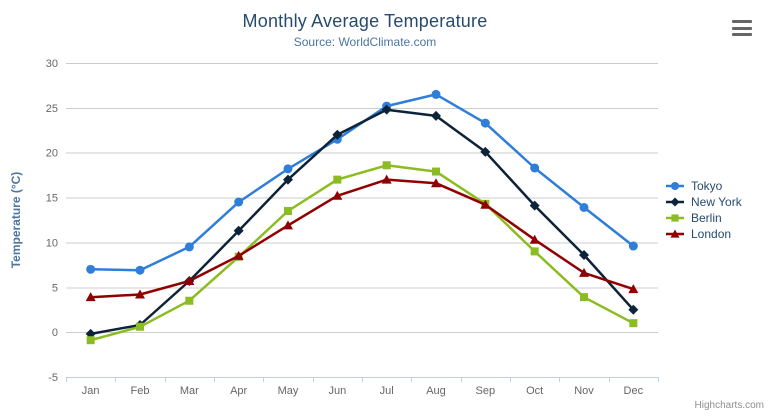 This screenshot has height=416, width=769. What do you see at coordinates (707, 186) in the screenshot?
I see `legend-label: Tokyo` at bounding box center [707, 186].